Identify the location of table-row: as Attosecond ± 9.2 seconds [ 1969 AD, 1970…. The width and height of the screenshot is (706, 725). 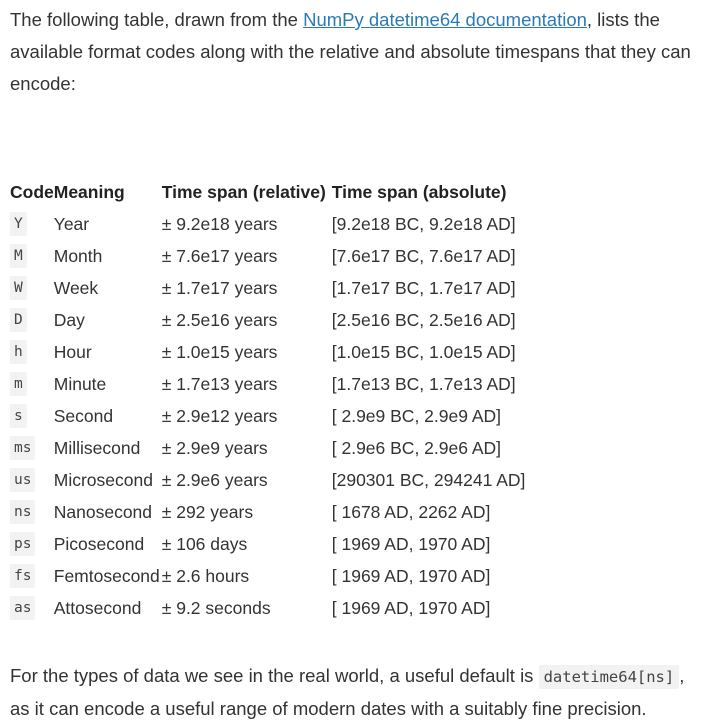
(271, 608).